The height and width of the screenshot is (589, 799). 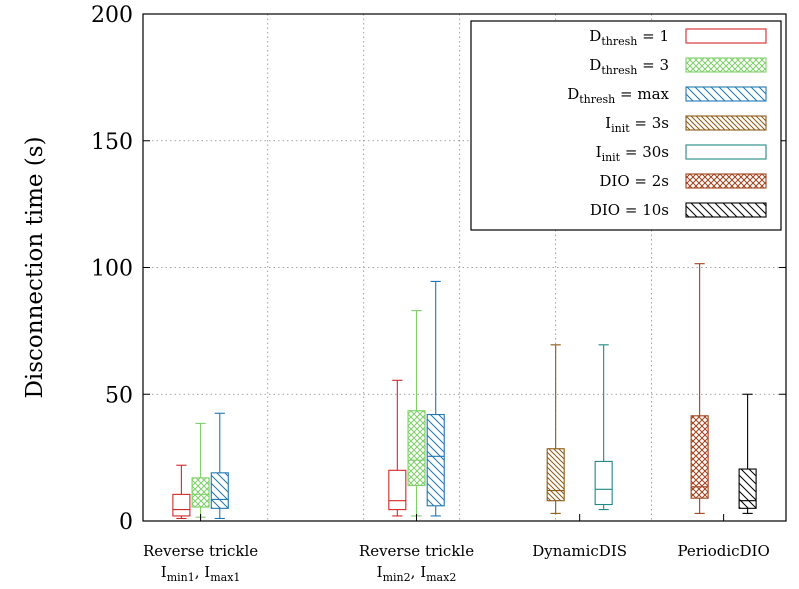 What do you see at coordinates (112, 15) in the screenshot?
I see `y-tick-label: 200` at bounding box center [112, 15].